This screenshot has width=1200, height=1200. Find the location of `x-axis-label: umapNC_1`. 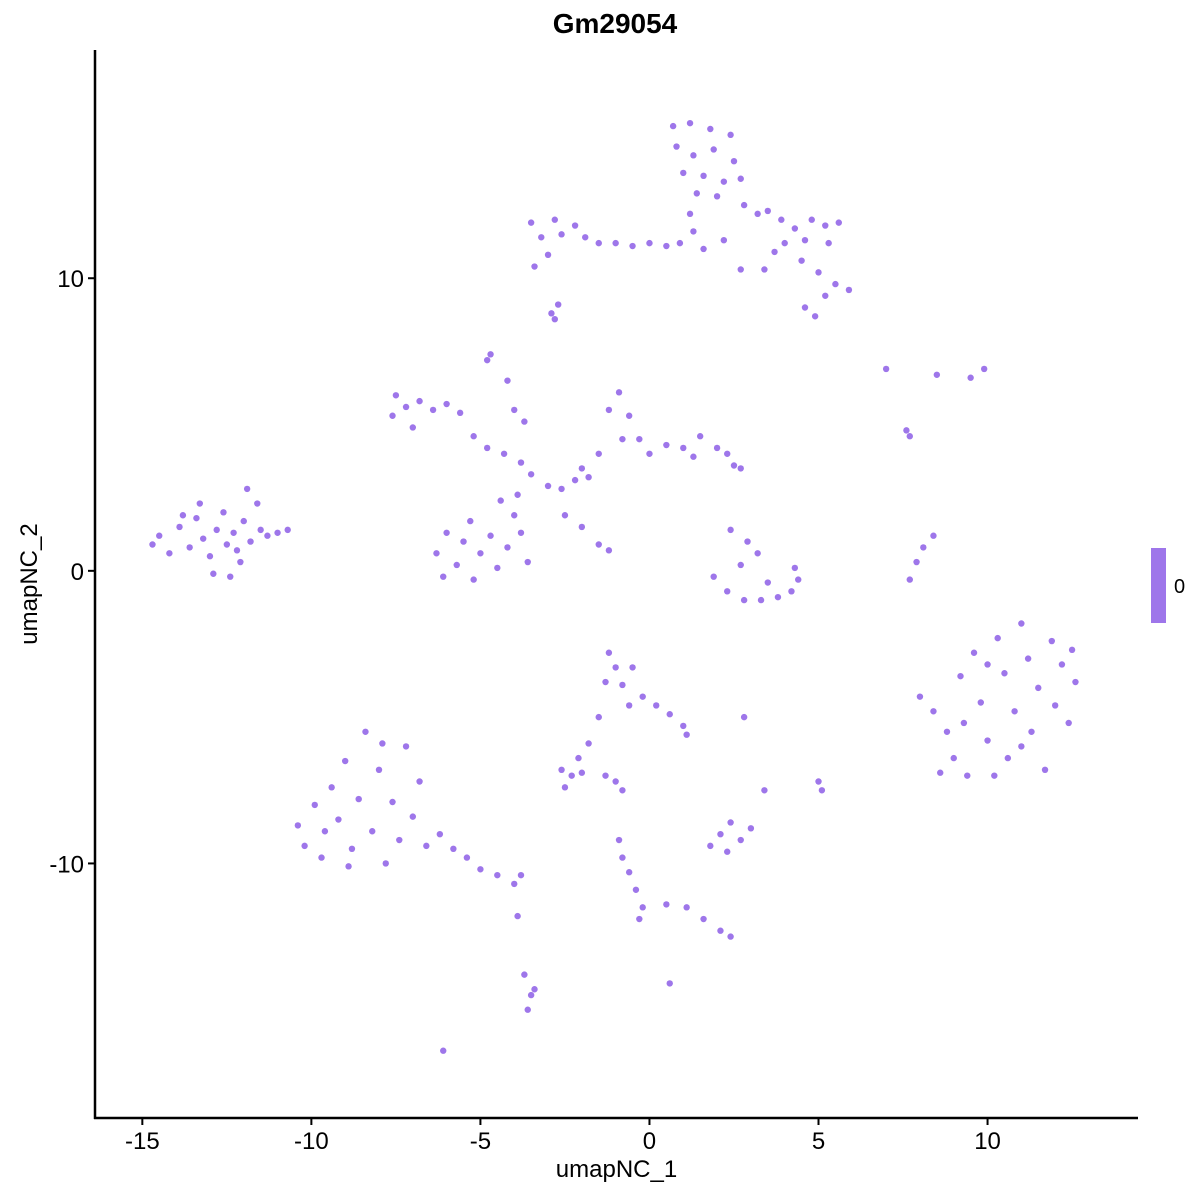

x-axis-label: umapNC_1 is located at coordinates (616, 1169).